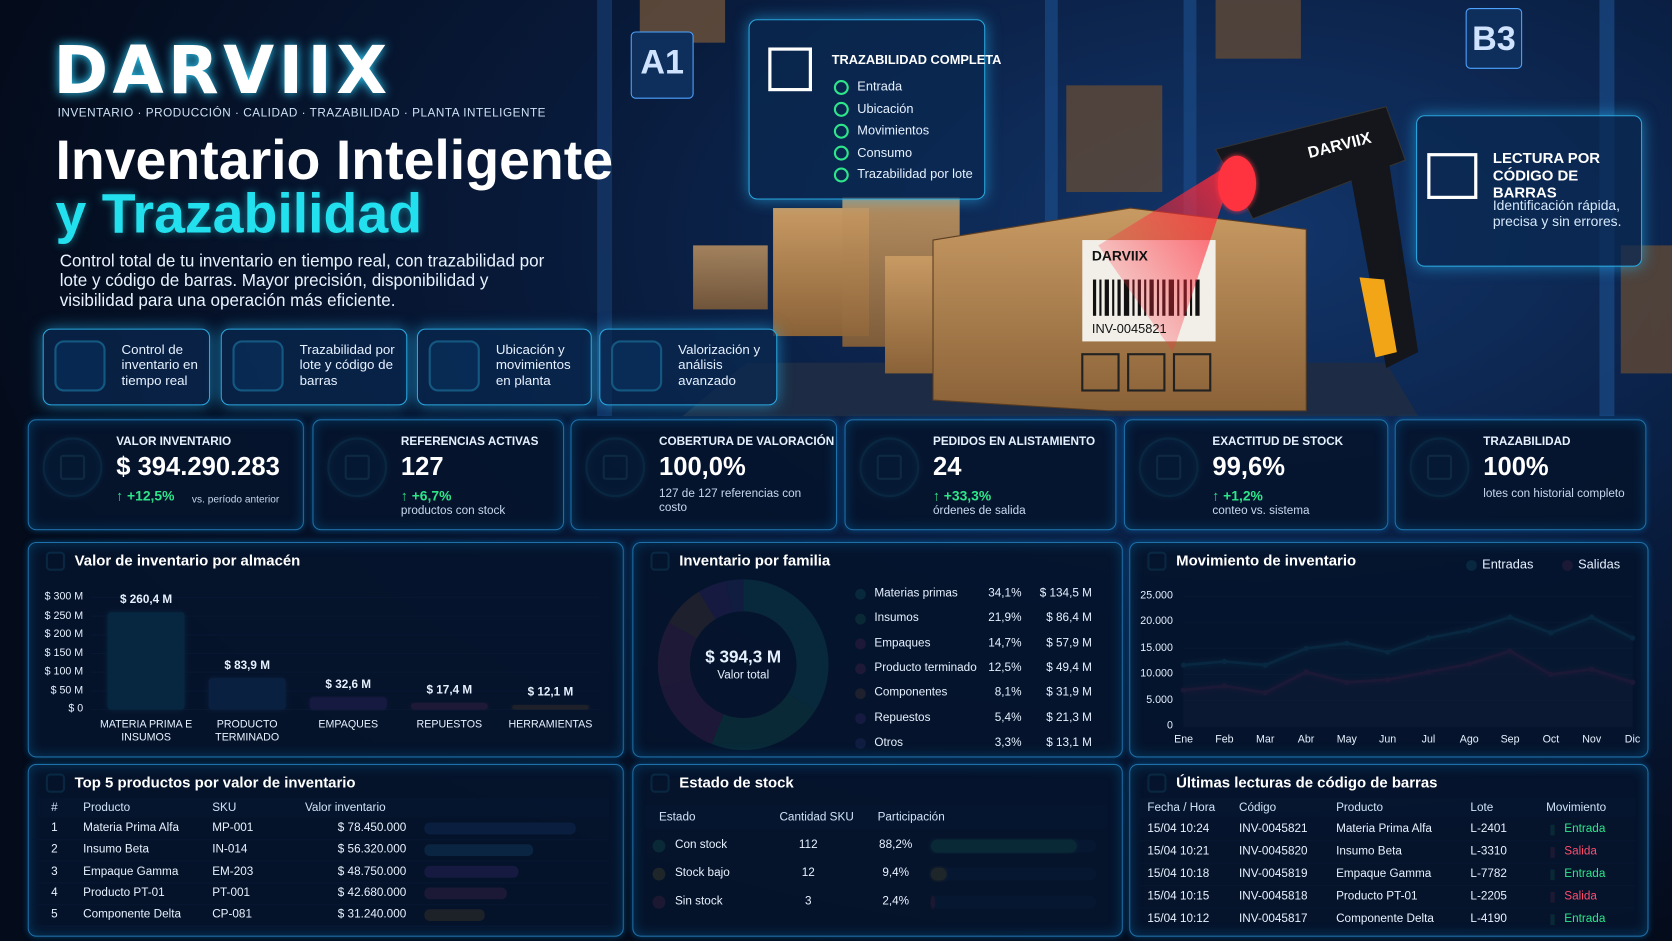 This screenshot has width=1672, height=941. Describe the element at coordinates (1599, 564) in the screenshot. I see `legend-label: Salidas` at that location.